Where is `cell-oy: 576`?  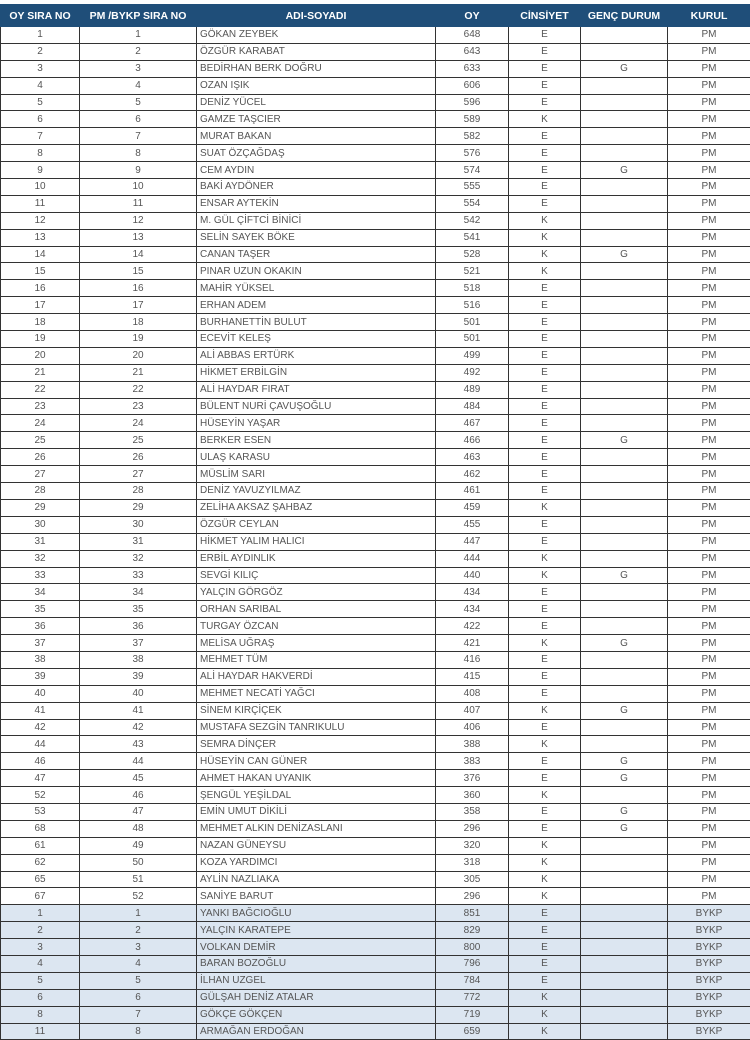 cell-oy: 576 is located at coordinates (472, 153).